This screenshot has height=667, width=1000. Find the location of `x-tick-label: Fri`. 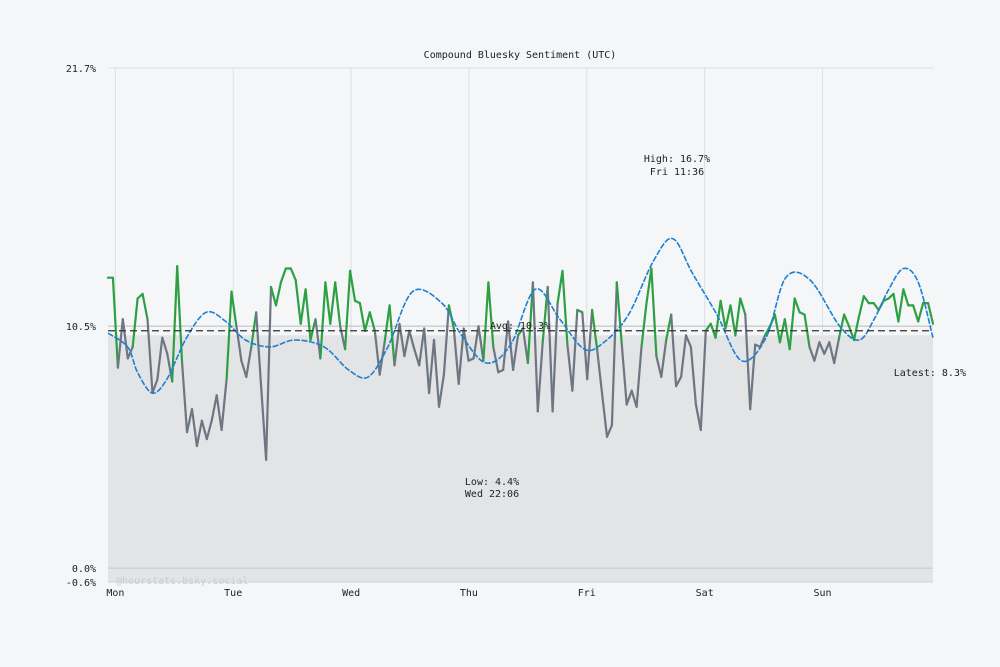

x-tick-label: Fri is located at coordinates (587, 593).